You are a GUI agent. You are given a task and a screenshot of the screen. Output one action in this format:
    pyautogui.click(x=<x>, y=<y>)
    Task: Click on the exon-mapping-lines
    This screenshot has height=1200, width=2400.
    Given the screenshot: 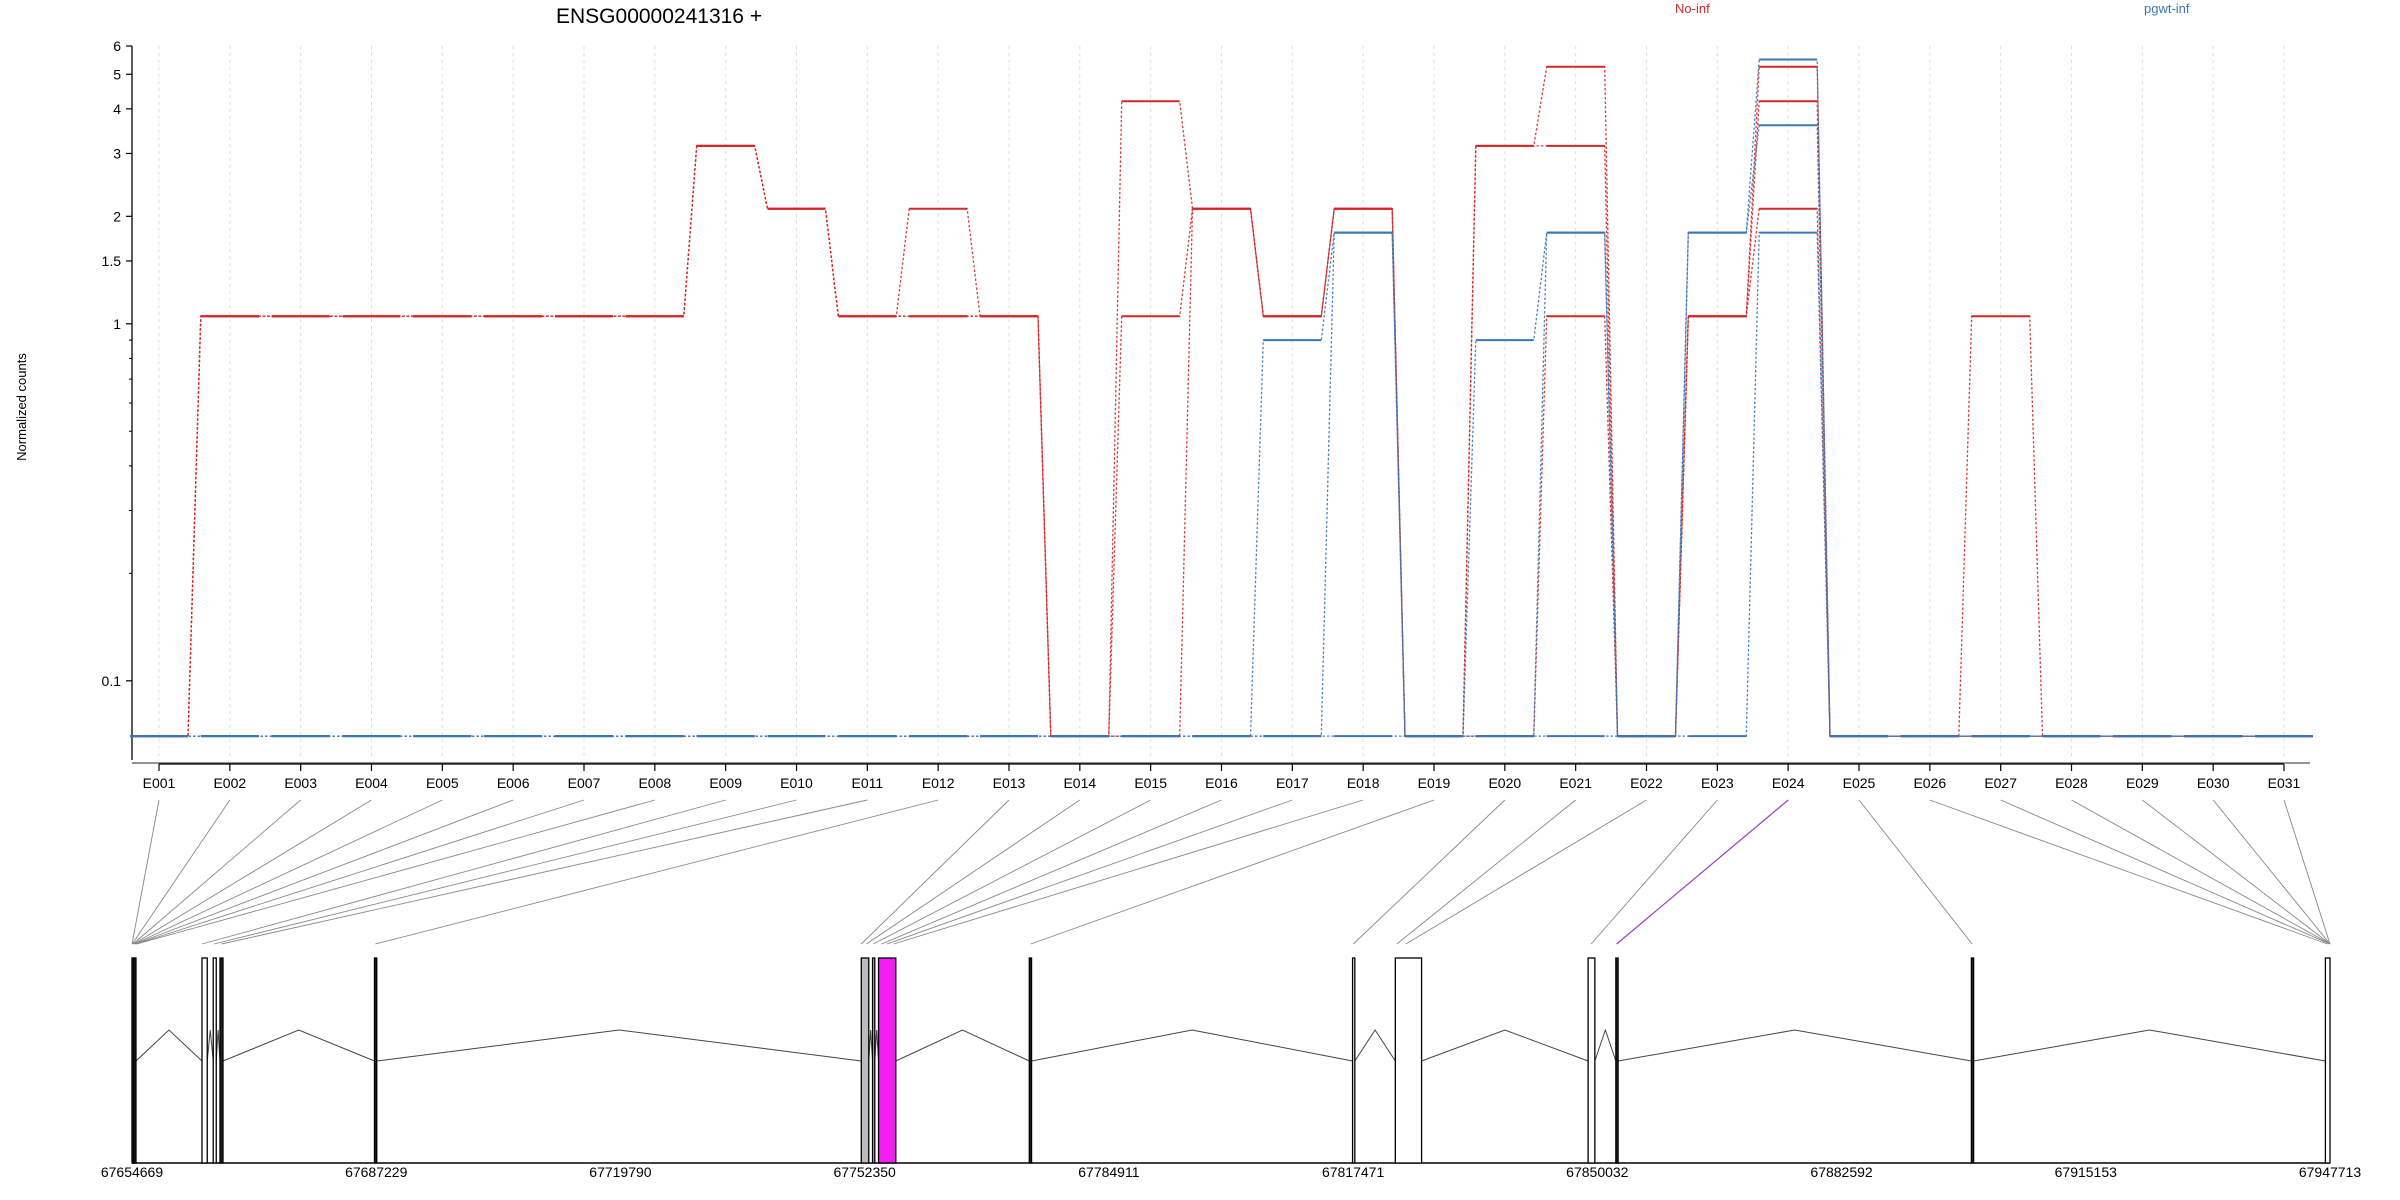 What is the action you would take?
    pyautogui.click(x=1231, y=872)
    